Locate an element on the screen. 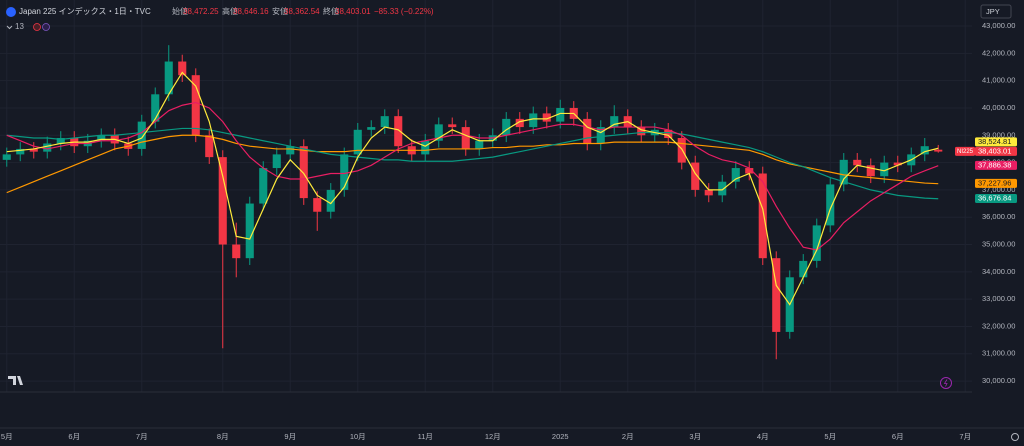 This screenshot has width=1024, height=446. price-label: 38,524.81 is located at coordinates (994, 141).